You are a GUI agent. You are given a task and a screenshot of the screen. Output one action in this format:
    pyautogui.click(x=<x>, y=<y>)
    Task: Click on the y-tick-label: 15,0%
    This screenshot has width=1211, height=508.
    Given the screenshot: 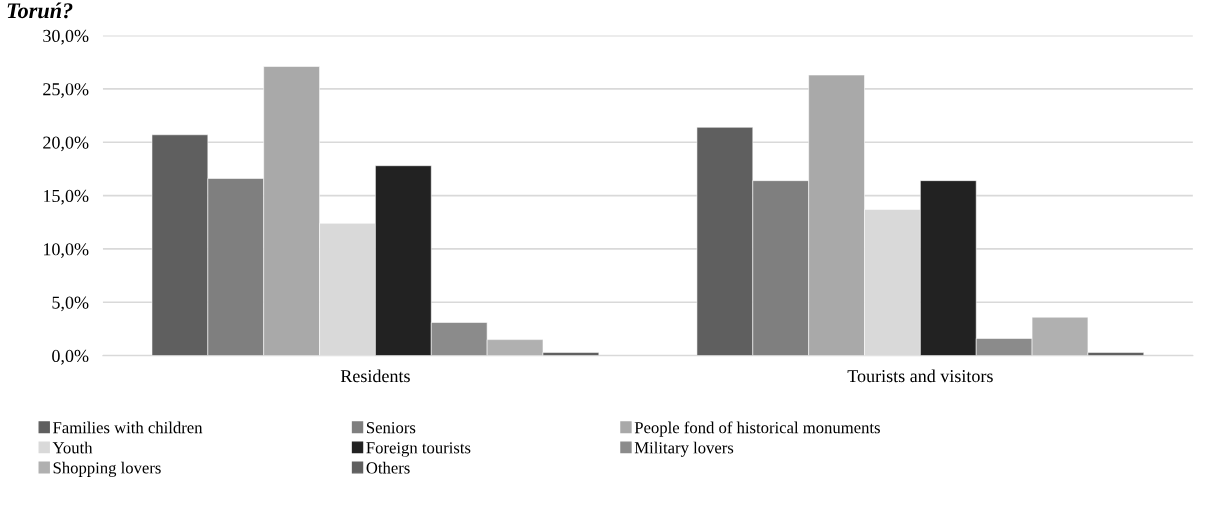 What is the action you would take?
    pyautogui.click(x=66, y=197)
    